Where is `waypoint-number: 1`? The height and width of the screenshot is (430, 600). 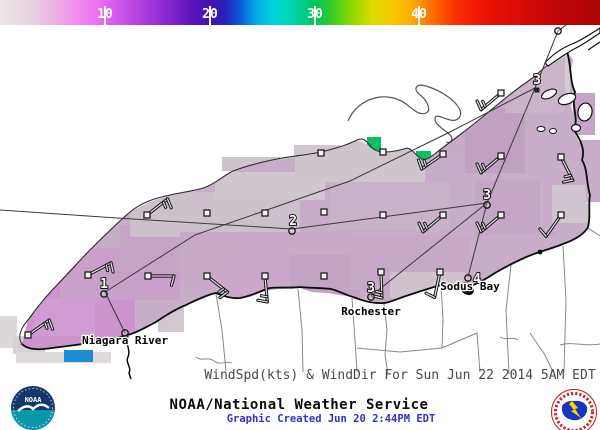 waypoint-number: 1 is located at coordinates (104, 284).